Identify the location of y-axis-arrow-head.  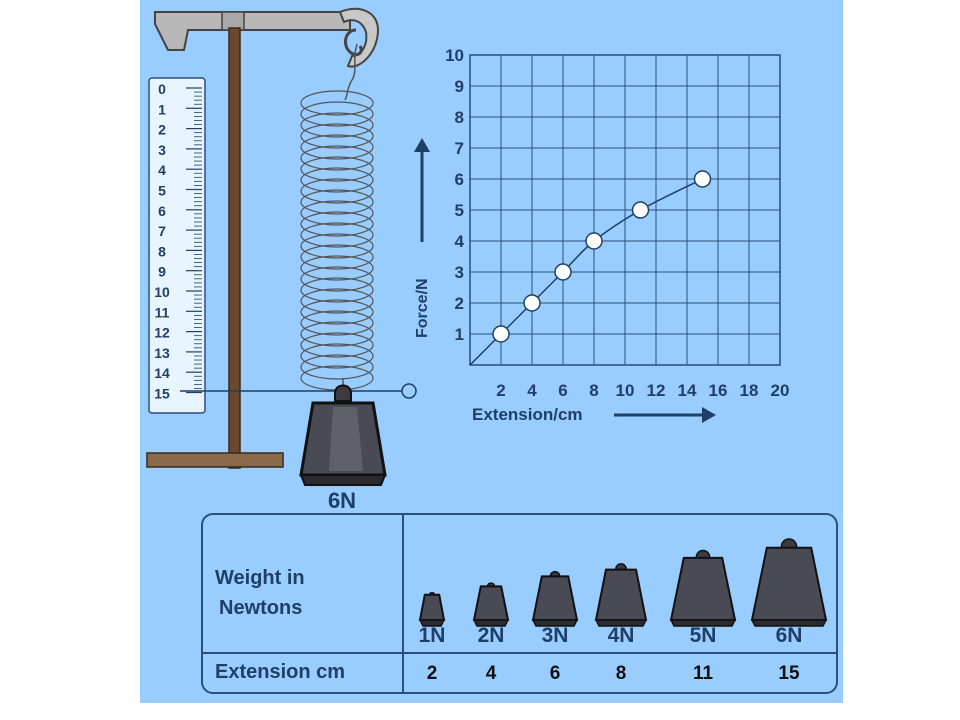
(422, 145).